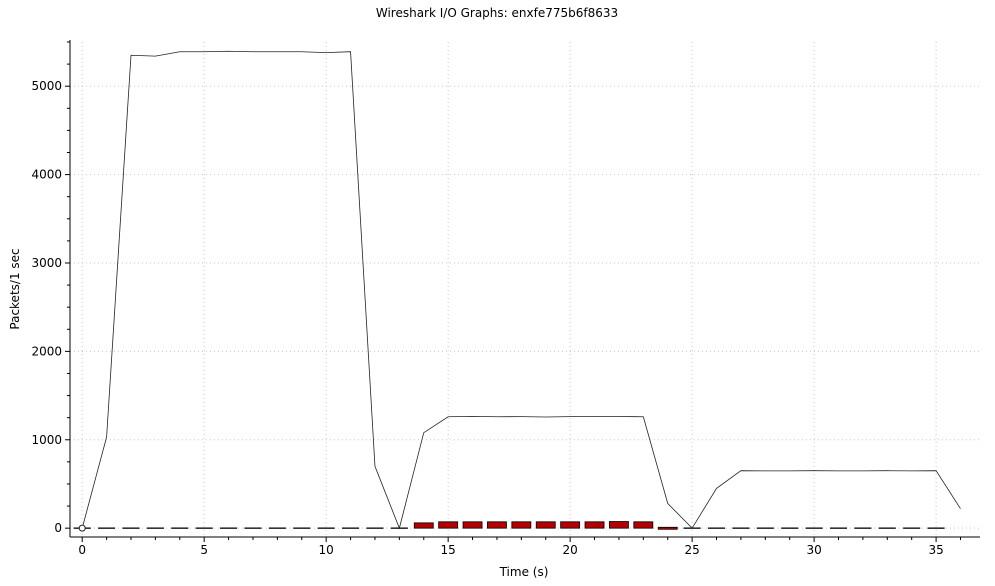 This screenshot has width=995, height=586. What do you see at coordinates (46, 86) in the screenshot?
I see `y-tick-label: 5000` at bounding box center [46, 86].